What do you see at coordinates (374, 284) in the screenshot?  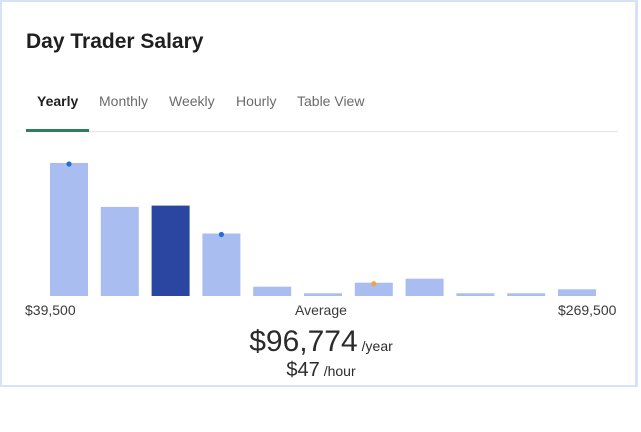 I see `orange-marker-dot` at bounding box center [374, 284].